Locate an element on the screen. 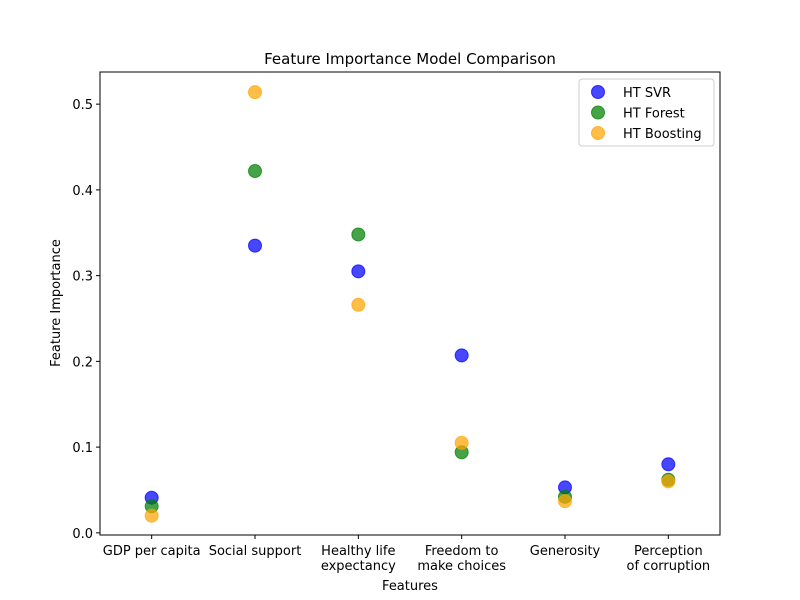  x-tick-label: GDP per capita is located at coordinates (152, 551).